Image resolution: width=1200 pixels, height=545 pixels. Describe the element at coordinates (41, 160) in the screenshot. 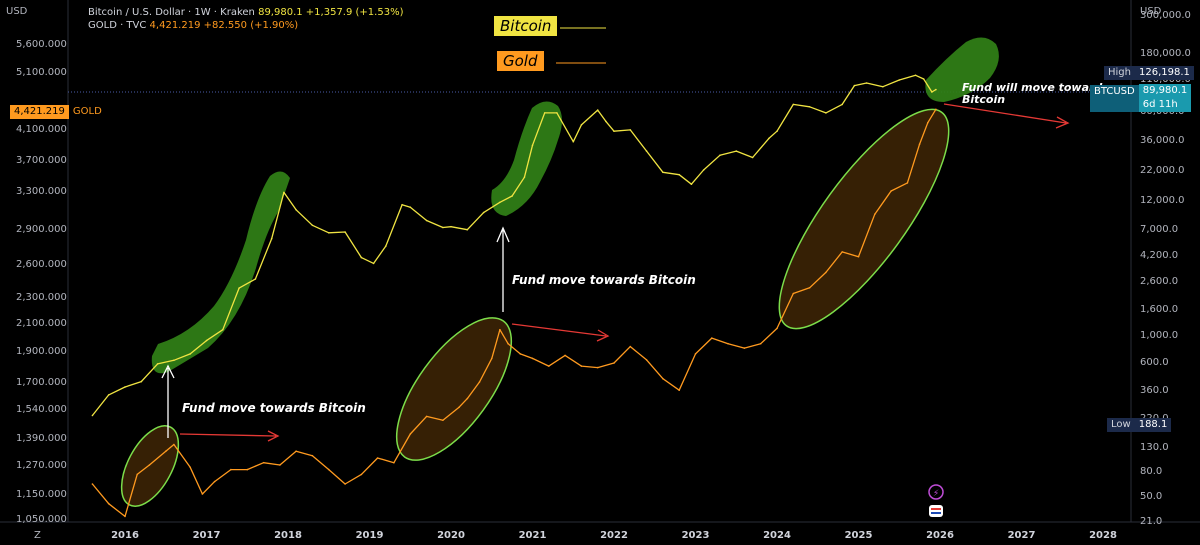

I see `left-tick-label: 3,700.000` at that location.